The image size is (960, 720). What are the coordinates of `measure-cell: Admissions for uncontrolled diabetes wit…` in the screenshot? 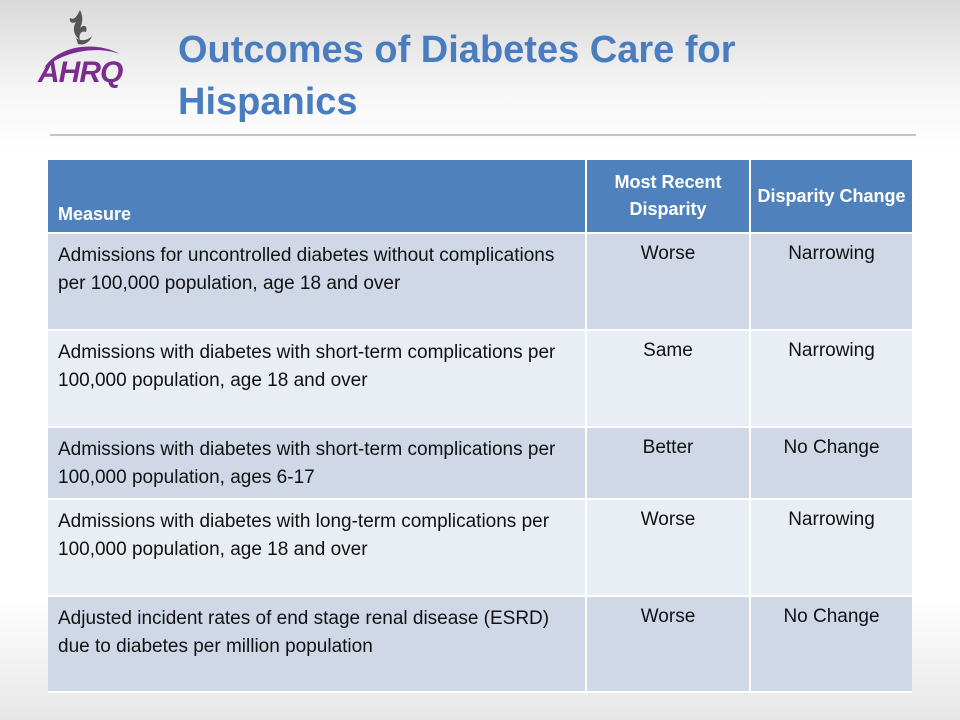 It's located at (317, 282).